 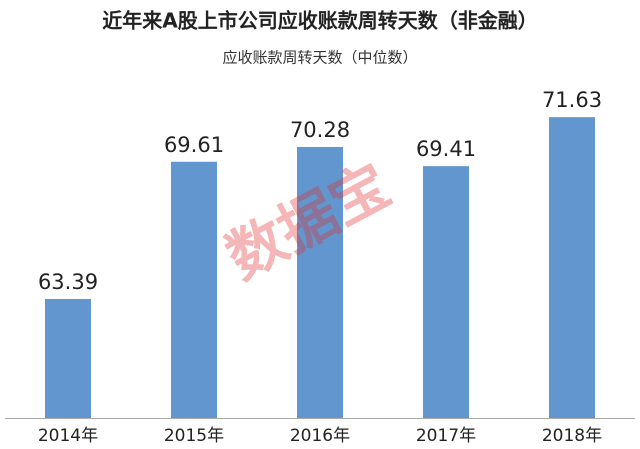 What do you see at coordinates (68, 436) in the screenshot?
I see `x-tick-label: 2014年` at bounding box center [68, 436].